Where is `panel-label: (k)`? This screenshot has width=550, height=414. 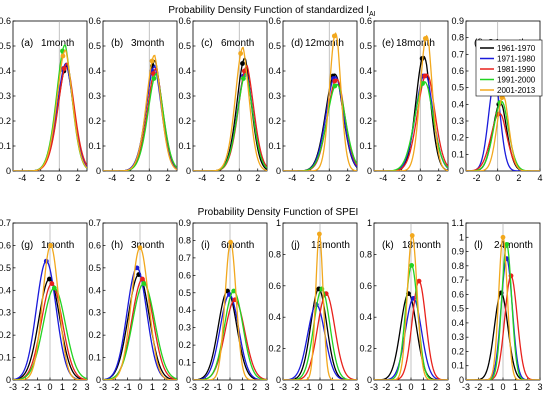
panel-label: (k) is located at coordinates (388, 245).